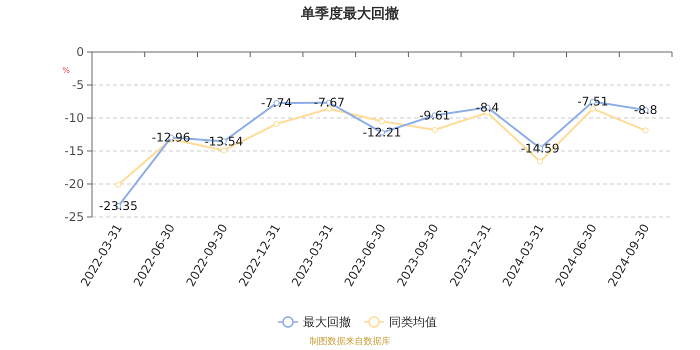  Describe the element at coordinates (276, 103) in the screenshot. I see `data-label: -7.74` at that location.